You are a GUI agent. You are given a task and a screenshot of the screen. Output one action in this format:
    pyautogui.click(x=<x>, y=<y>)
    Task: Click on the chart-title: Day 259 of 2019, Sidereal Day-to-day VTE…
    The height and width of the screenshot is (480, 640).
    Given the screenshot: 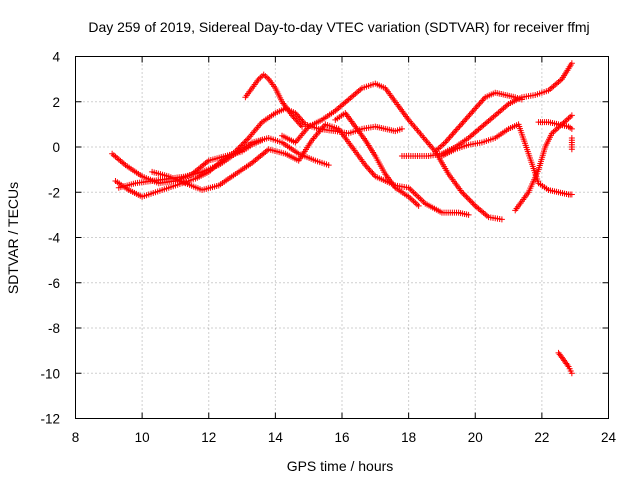 What is the action you would take?
    pyautogui.click(x=338, y=27)
    